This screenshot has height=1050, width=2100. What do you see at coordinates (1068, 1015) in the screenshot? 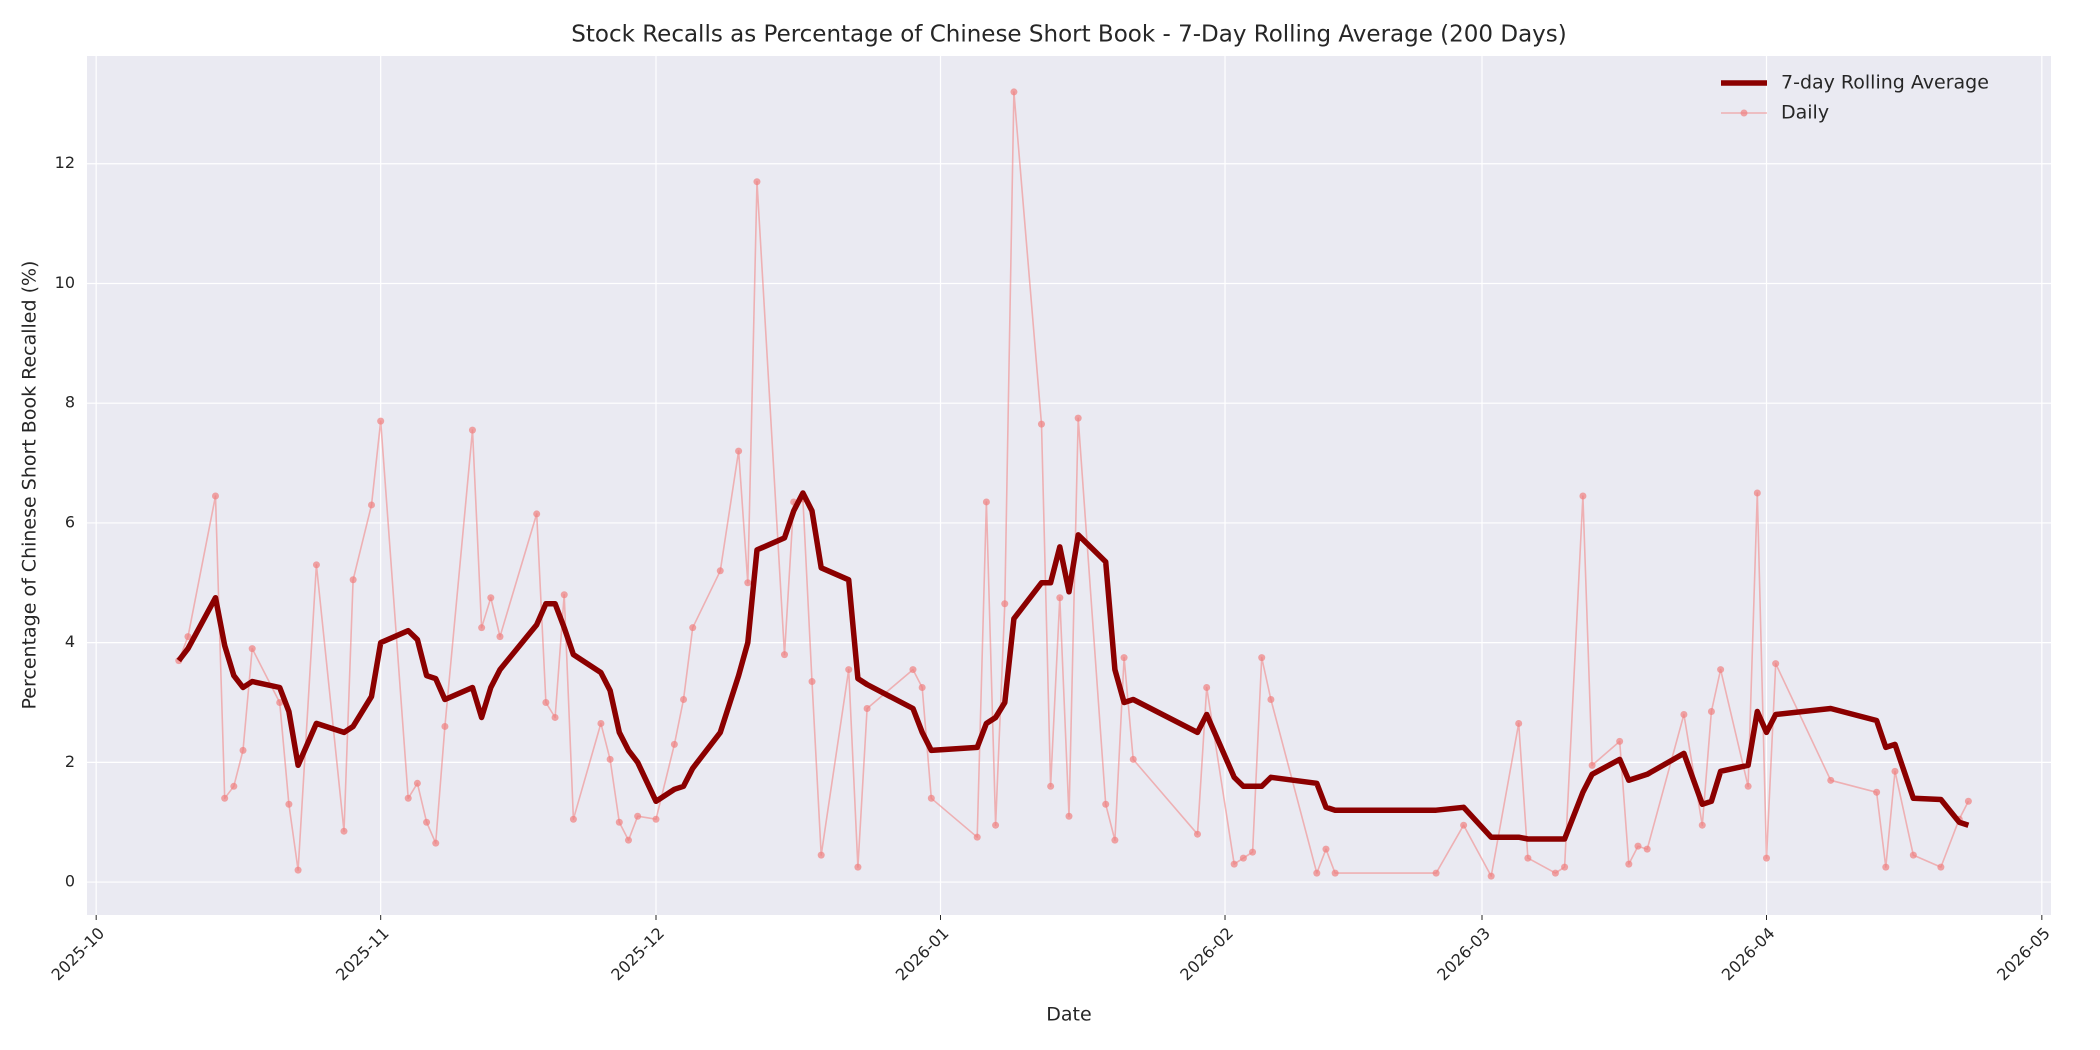
I see `x-axis-label: Date` at bounding box center [1068, 1015].